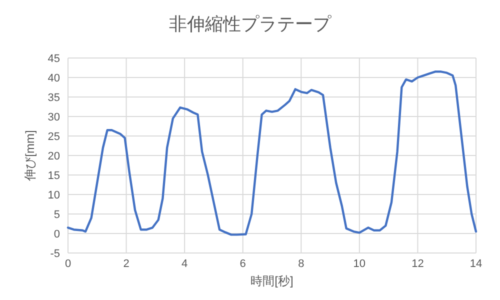 This screenshot has width=500, height=300. Describe the element at coordinates (359, 264) in the screenshot. I see `x-tick-label: 10` at that location.